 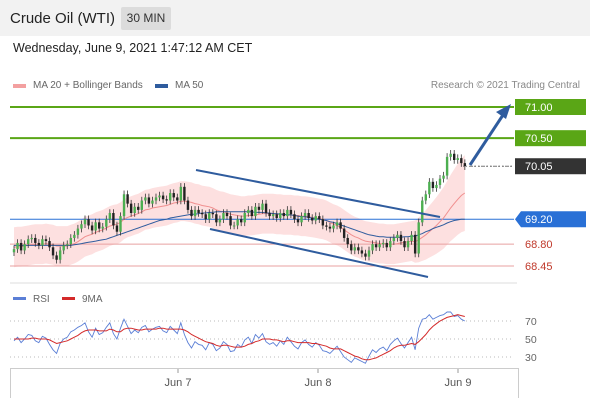 I want to click on channel-upper-line, so click(x=318, y=193).